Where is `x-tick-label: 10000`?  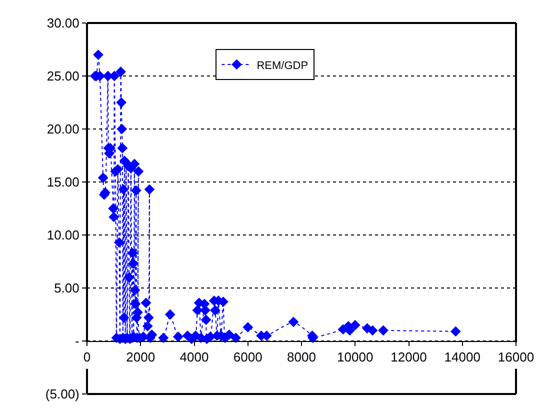 x-tick-label: 10000 is located at coordinates (355, 357).